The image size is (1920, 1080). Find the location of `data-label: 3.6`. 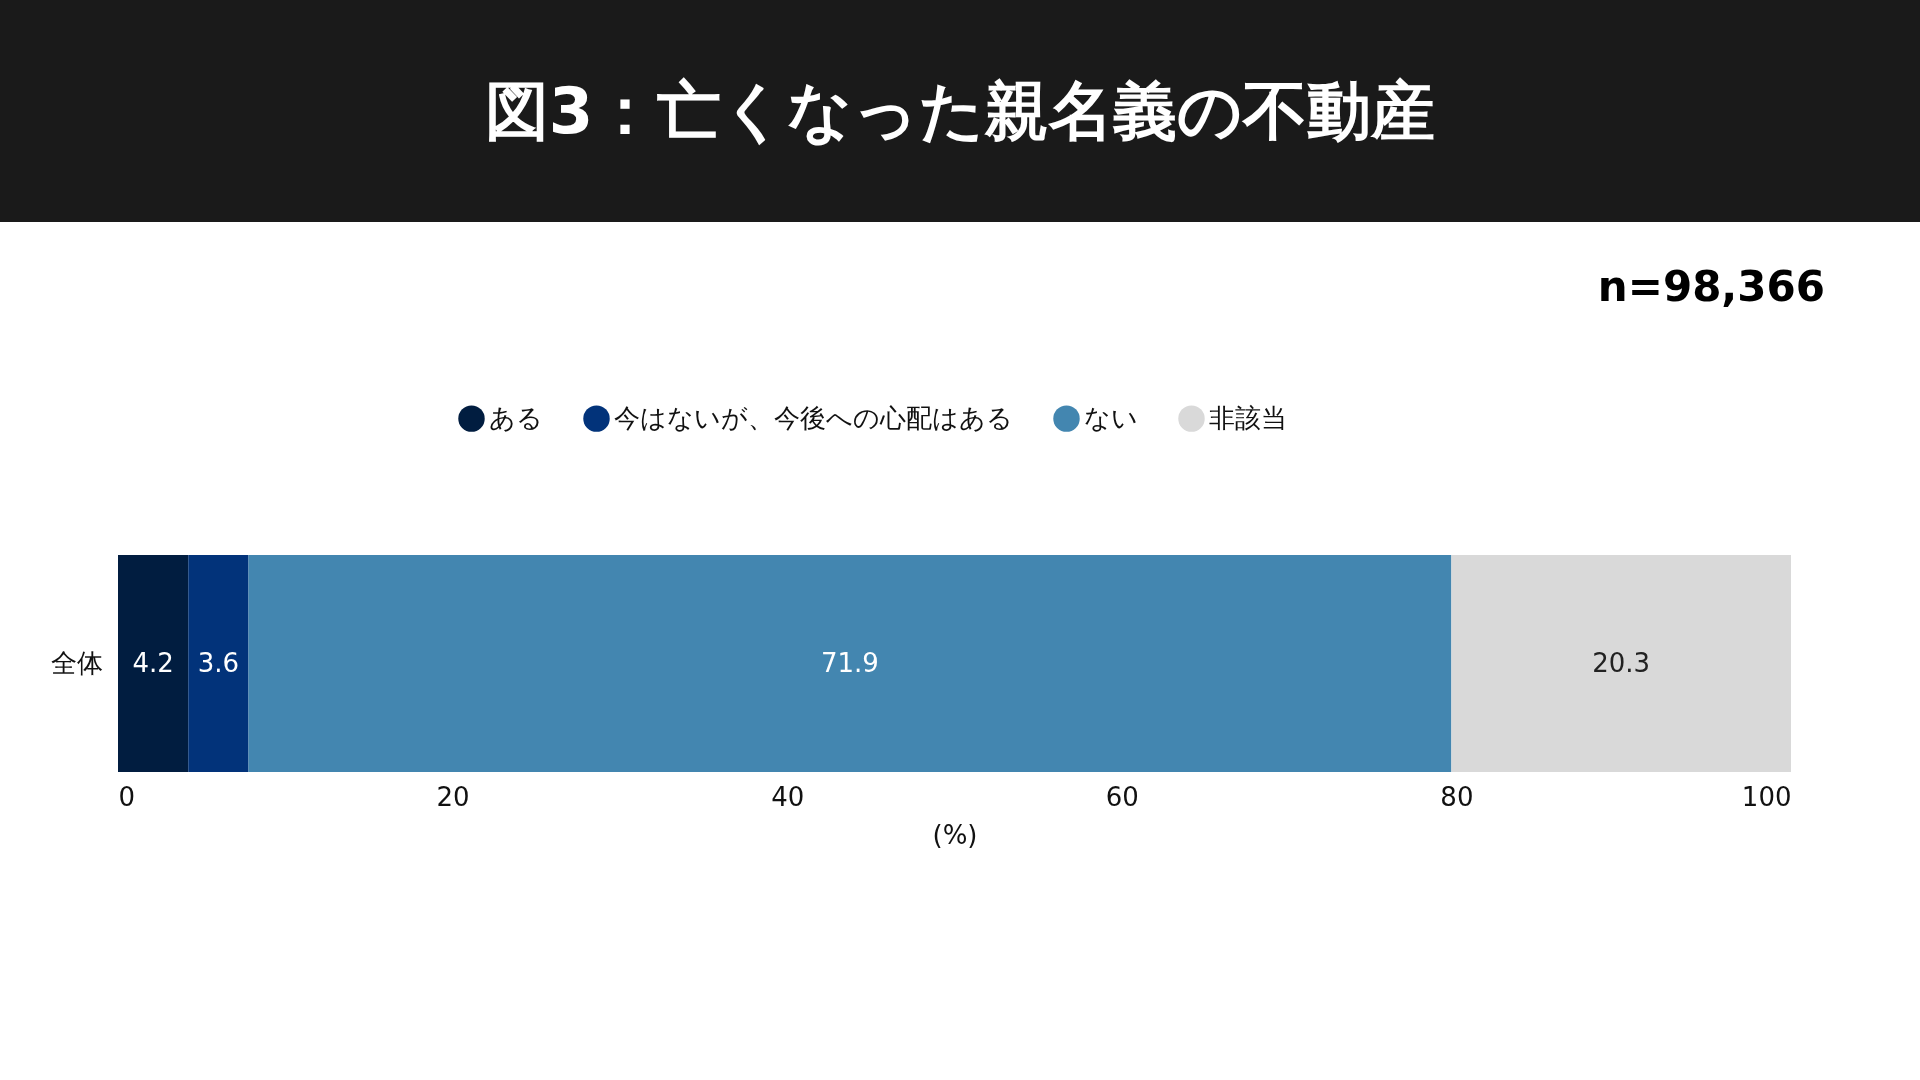

data-label: 3.6 is located at coordinates (218, 662).